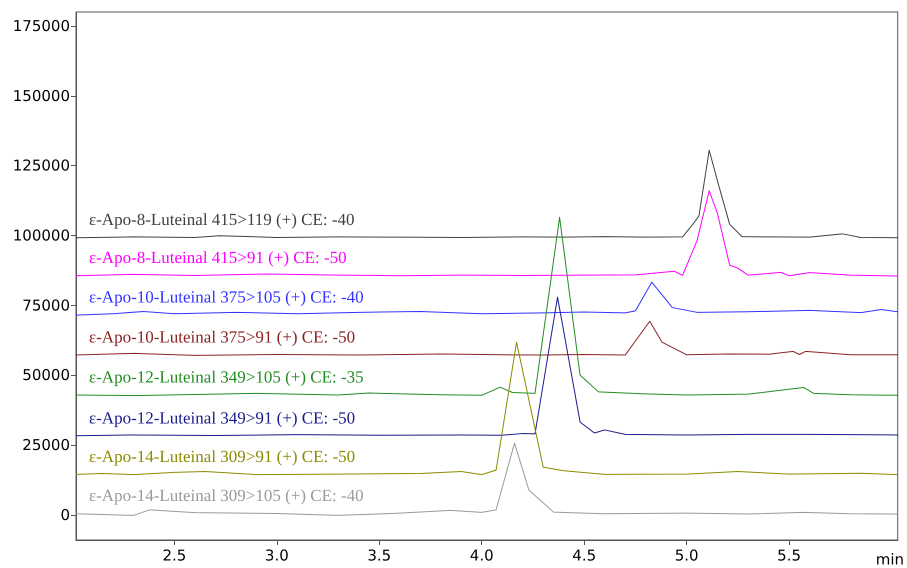 This screenshot has width=907, height=568. I want to click on series-label: ε-Apo-12-Luteinal 349>105 (+) CE: -35, so click(226, 377).